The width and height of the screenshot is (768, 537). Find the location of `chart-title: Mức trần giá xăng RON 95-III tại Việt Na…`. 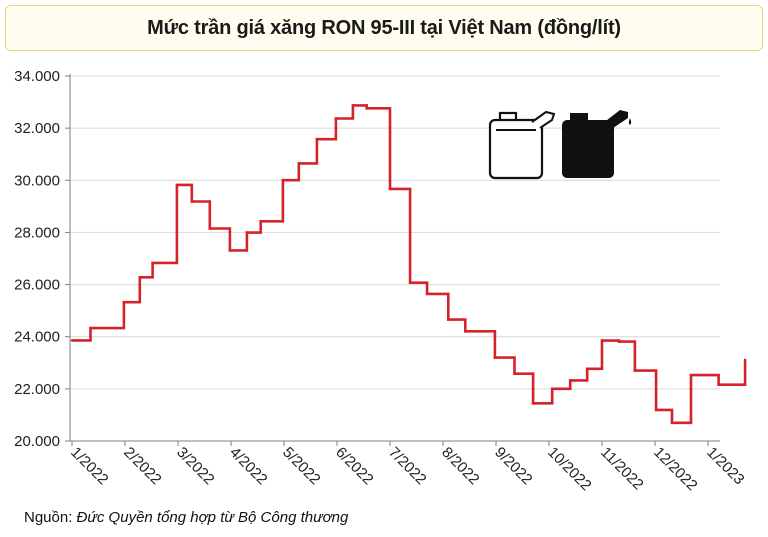

chart-title: Mức trần giá xăng RON 95-III tại Việt Na… is located at coordinates (384, 27).